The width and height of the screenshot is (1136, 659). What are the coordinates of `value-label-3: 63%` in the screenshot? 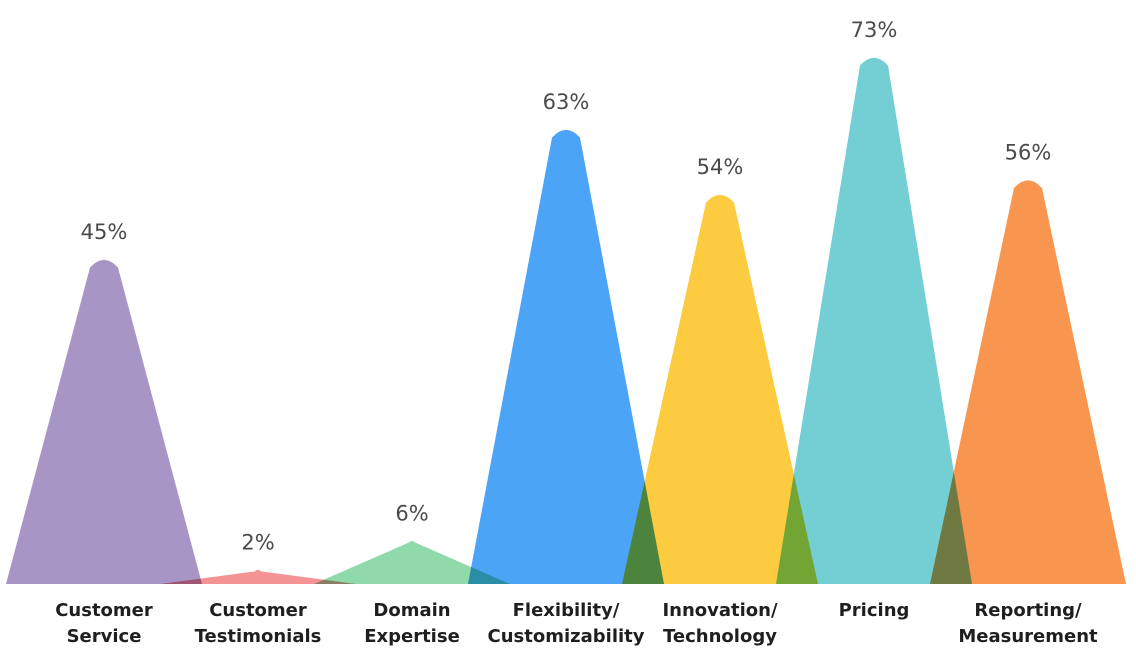 It's located at (566, 102).